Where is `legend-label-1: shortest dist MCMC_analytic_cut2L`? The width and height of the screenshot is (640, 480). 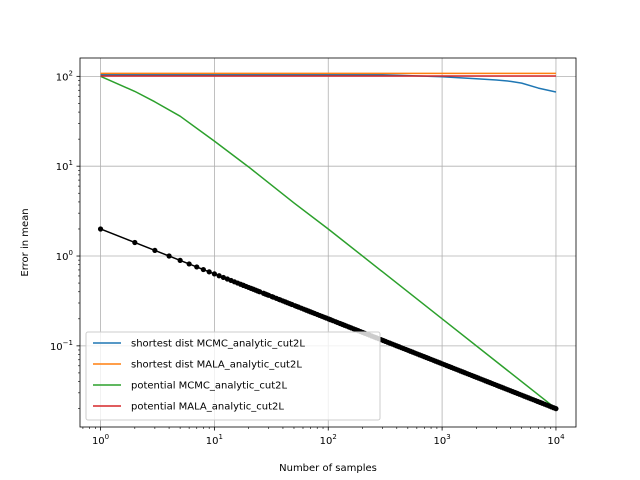 legend-label-1: shortest dist MCMC_analytic_cut2L is located at coordinates (218, 344).